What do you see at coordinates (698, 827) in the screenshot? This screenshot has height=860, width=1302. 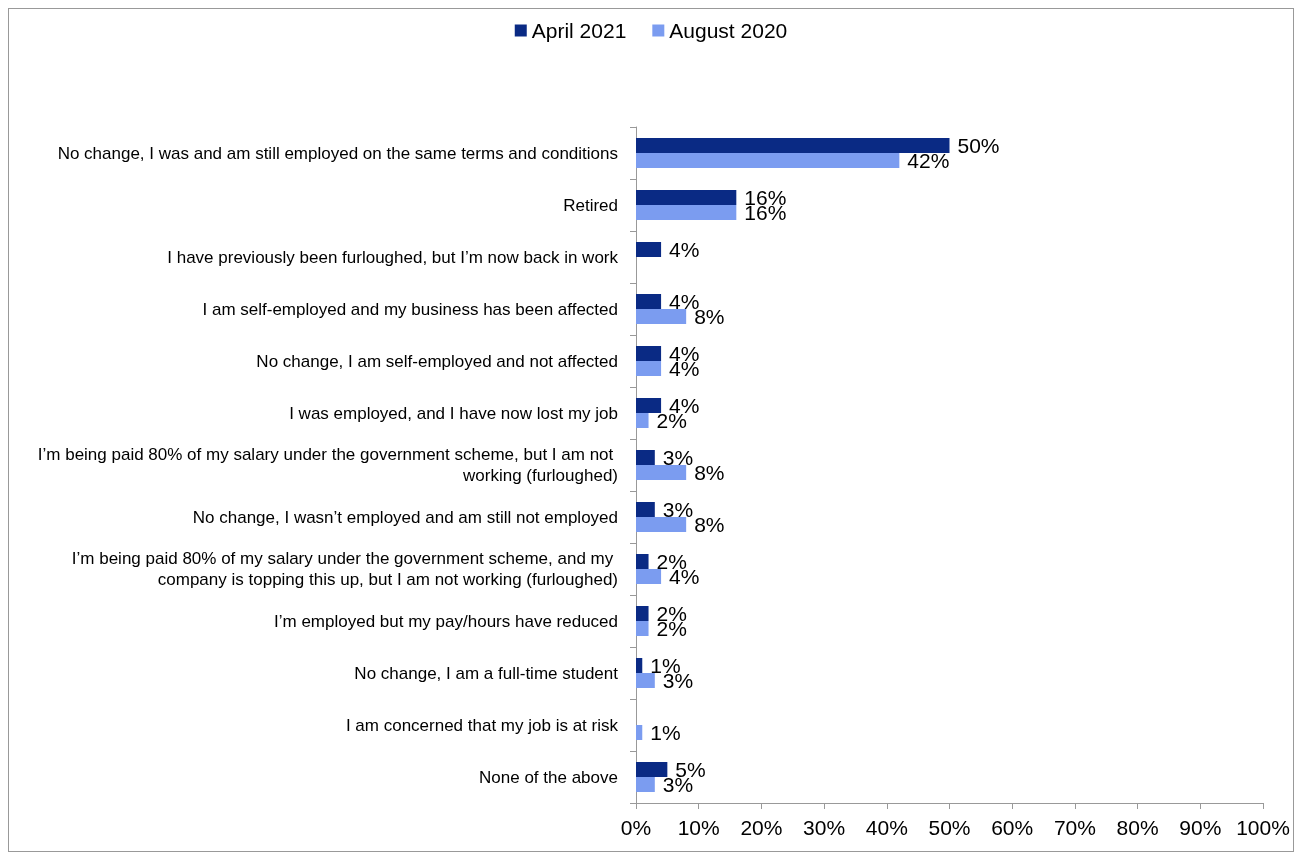 I see `x-tick-label: 10%` at bounding box center [698, 827].